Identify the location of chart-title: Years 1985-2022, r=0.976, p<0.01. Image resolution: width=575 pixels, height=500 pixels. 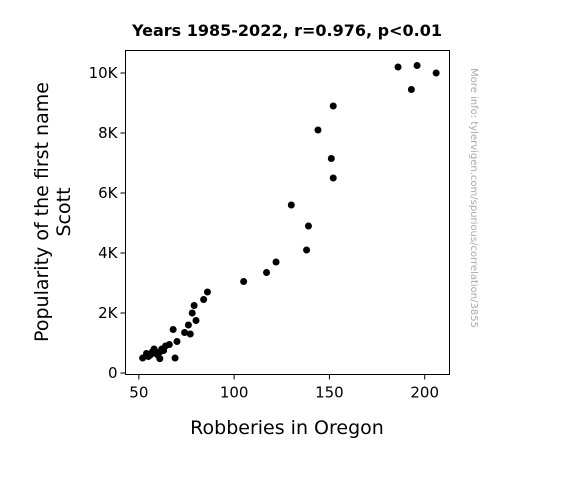
(286, 30).